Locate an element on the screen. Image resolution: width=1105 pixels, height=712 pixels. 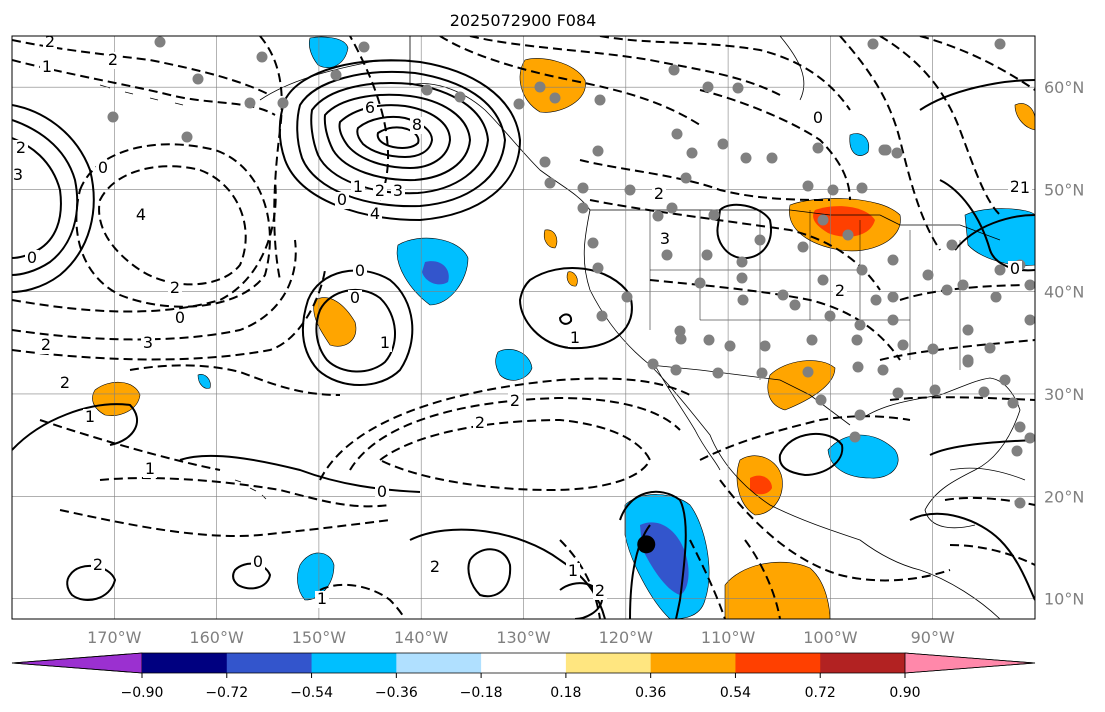
longitude-label: 90°W is located at coordinates (933, 637).